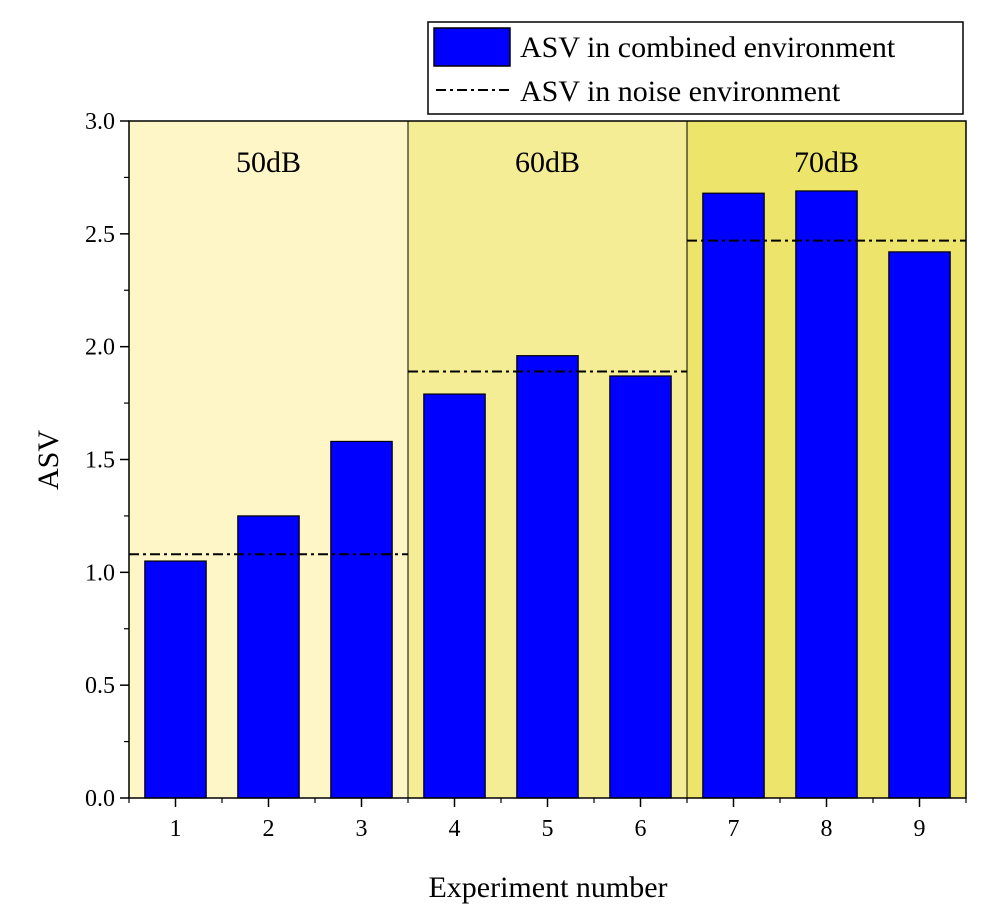  I want to click on x-axis-title: Experiment number, so click(547, 887).